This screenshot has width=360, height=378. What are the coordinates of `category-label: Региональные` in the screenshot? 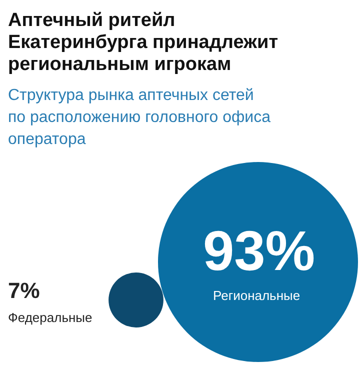 It's located at (256, 295).